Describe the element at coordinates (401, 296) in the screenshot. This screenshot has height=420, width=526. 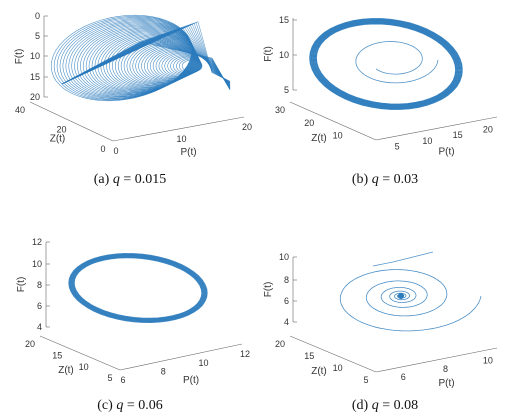
I see `equilibrium-point` at that location.